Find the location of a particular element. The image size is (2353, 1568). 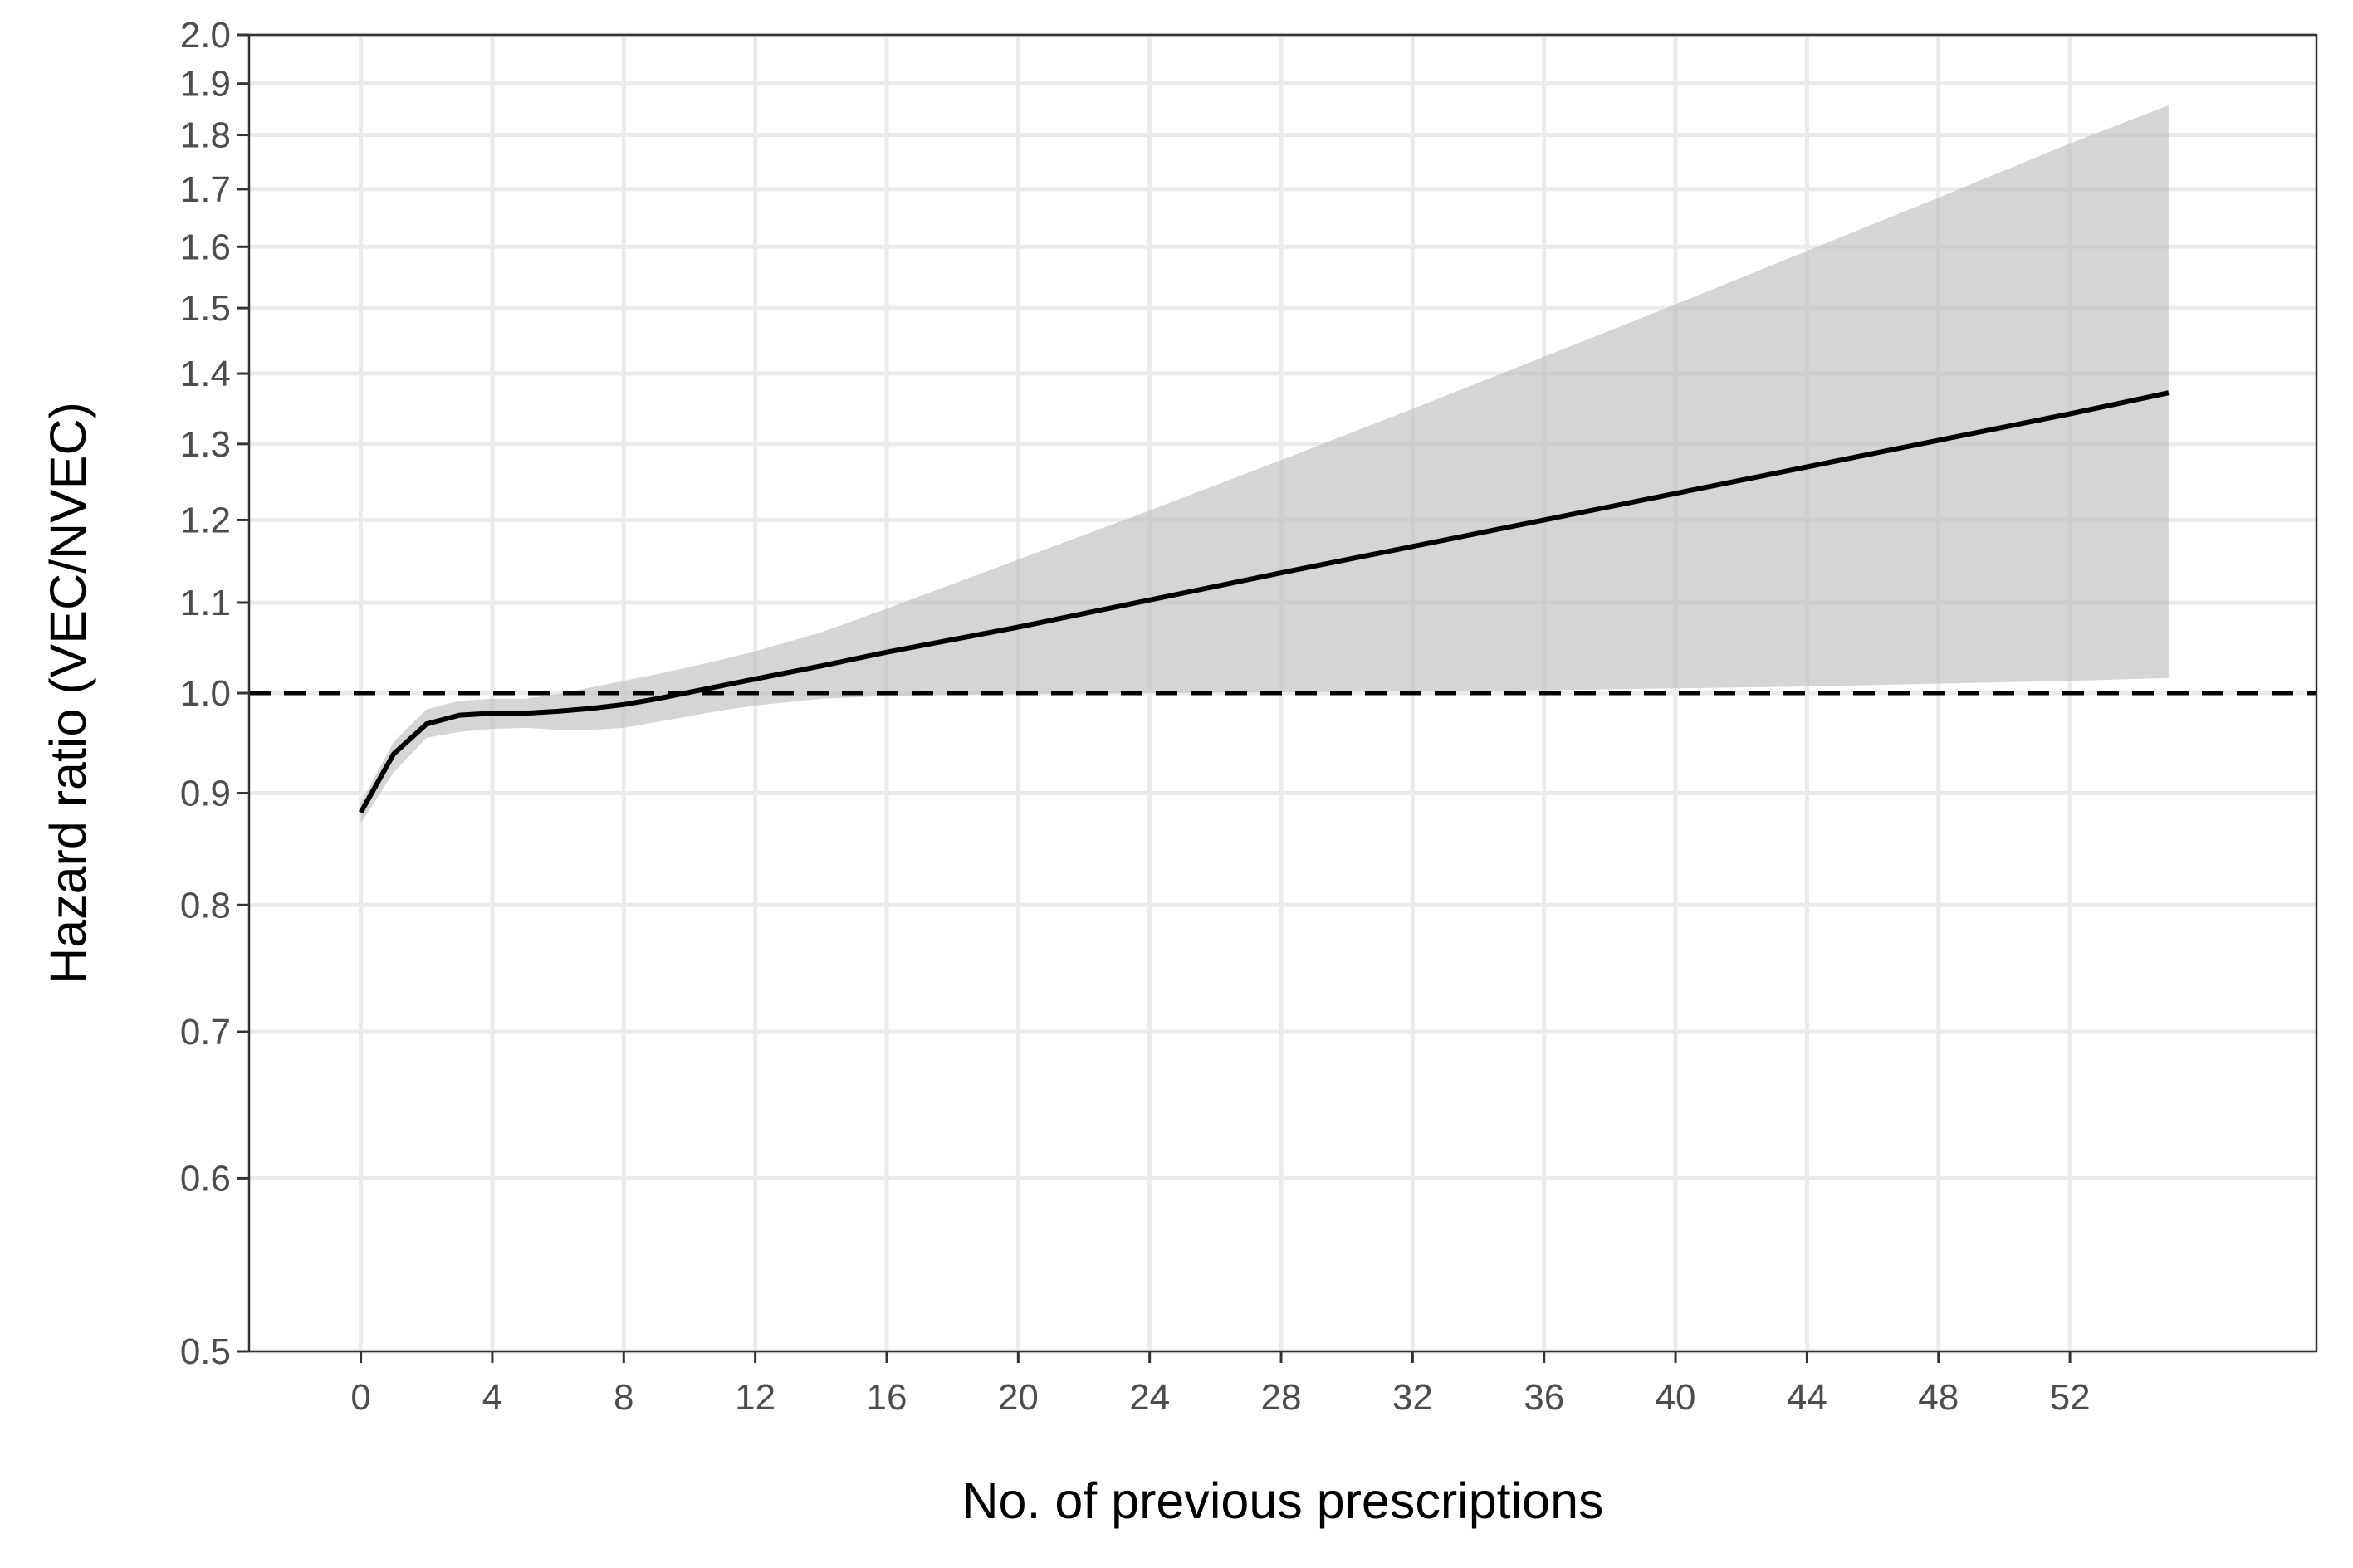

x-tick-label: 32 is located at coordinates (1412, 1398).